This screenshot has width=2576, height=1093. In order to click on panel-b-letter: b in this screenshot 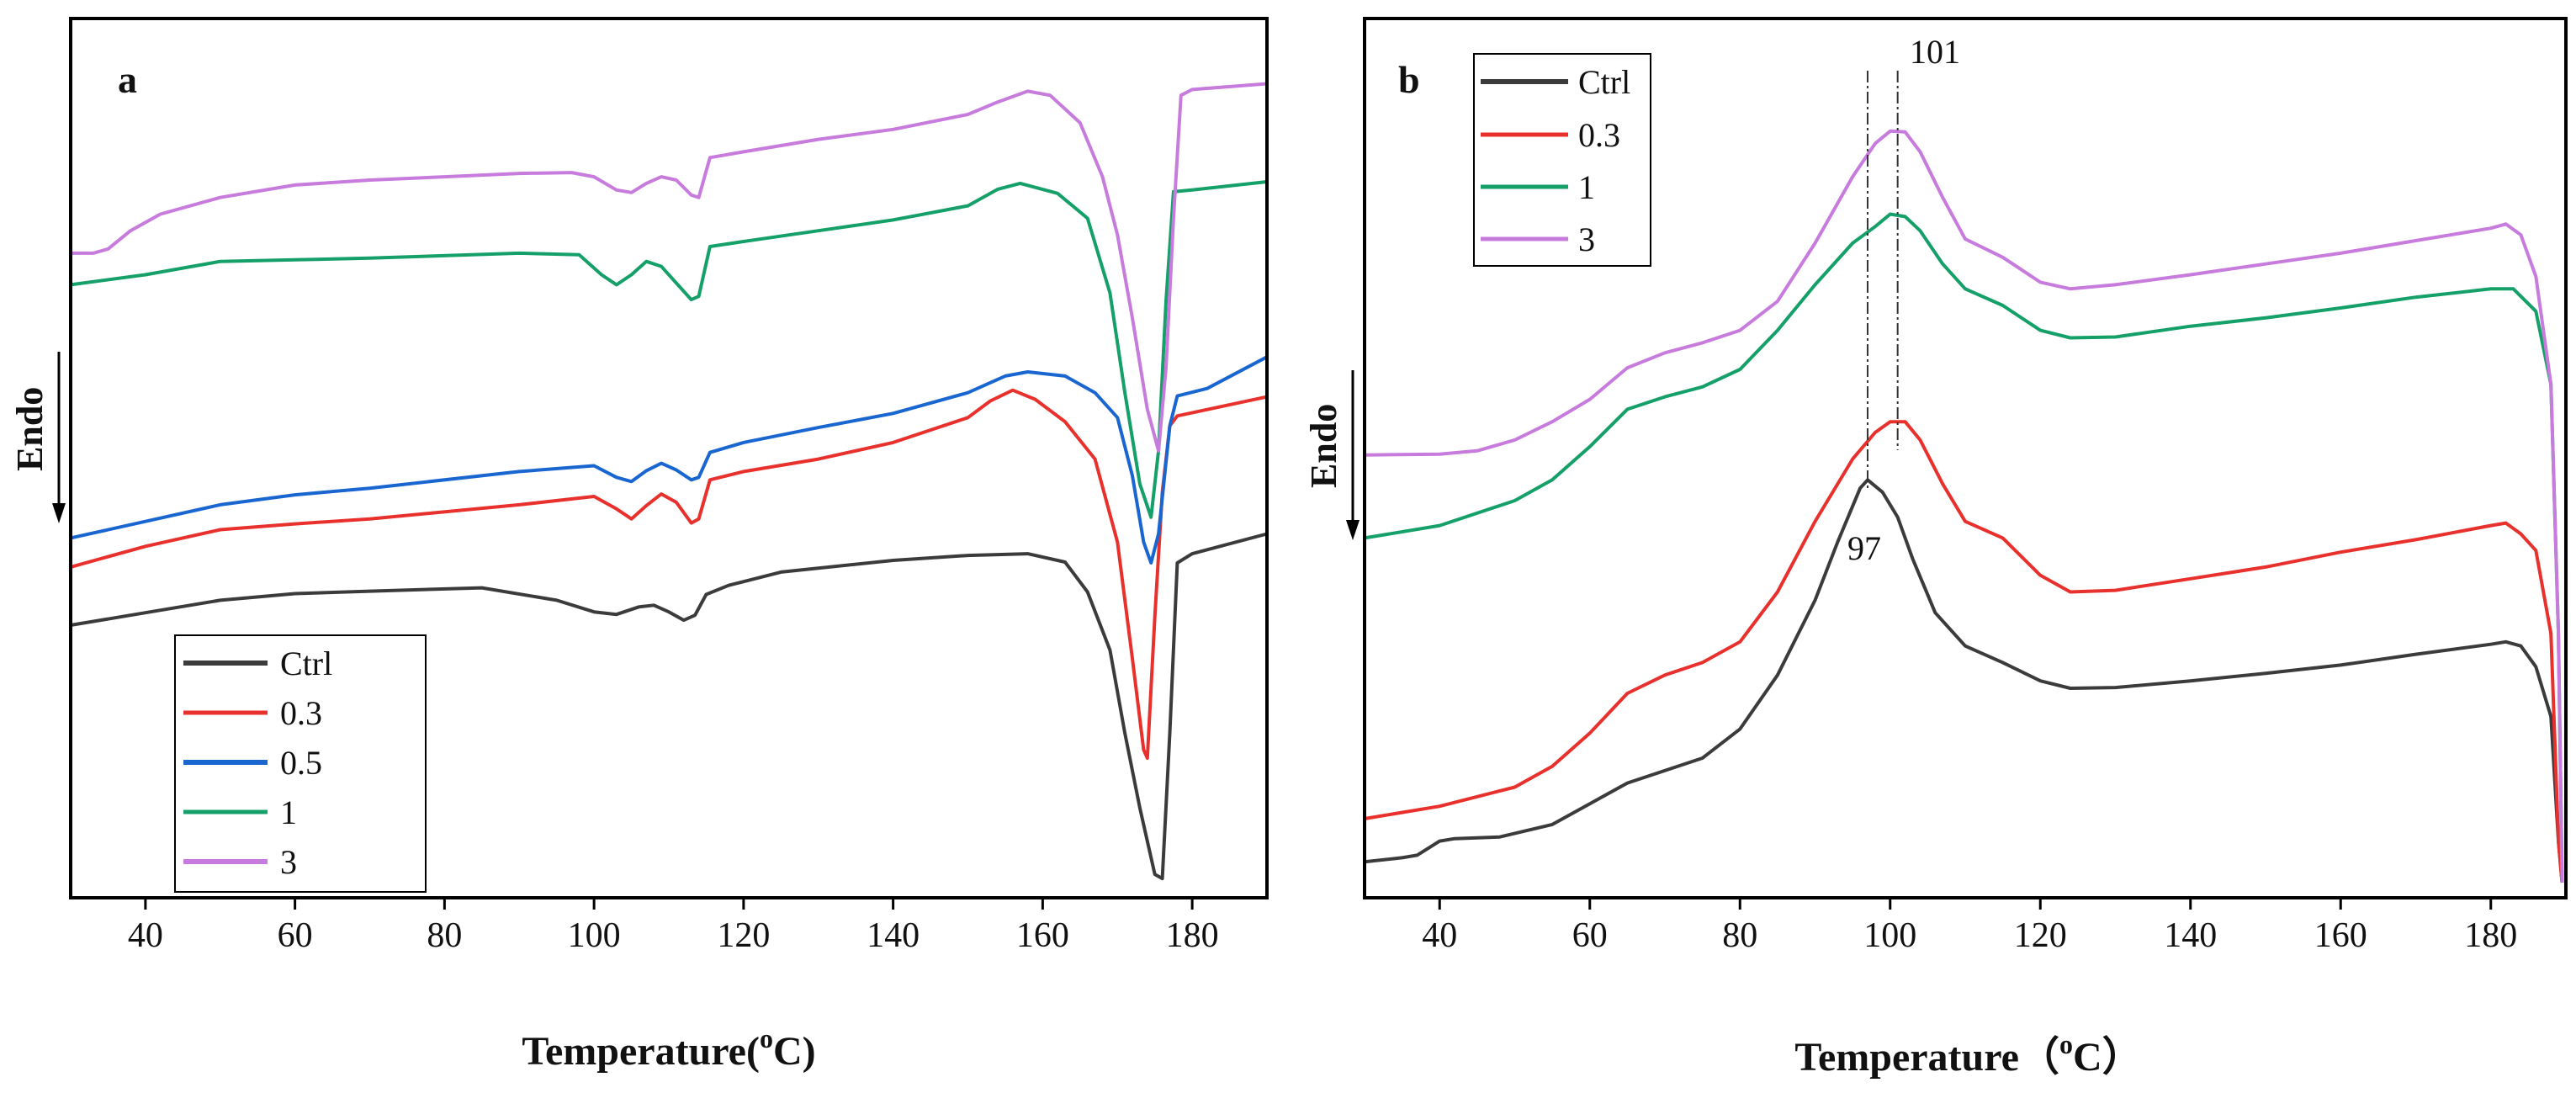, I will do `click(1409, 79)`.